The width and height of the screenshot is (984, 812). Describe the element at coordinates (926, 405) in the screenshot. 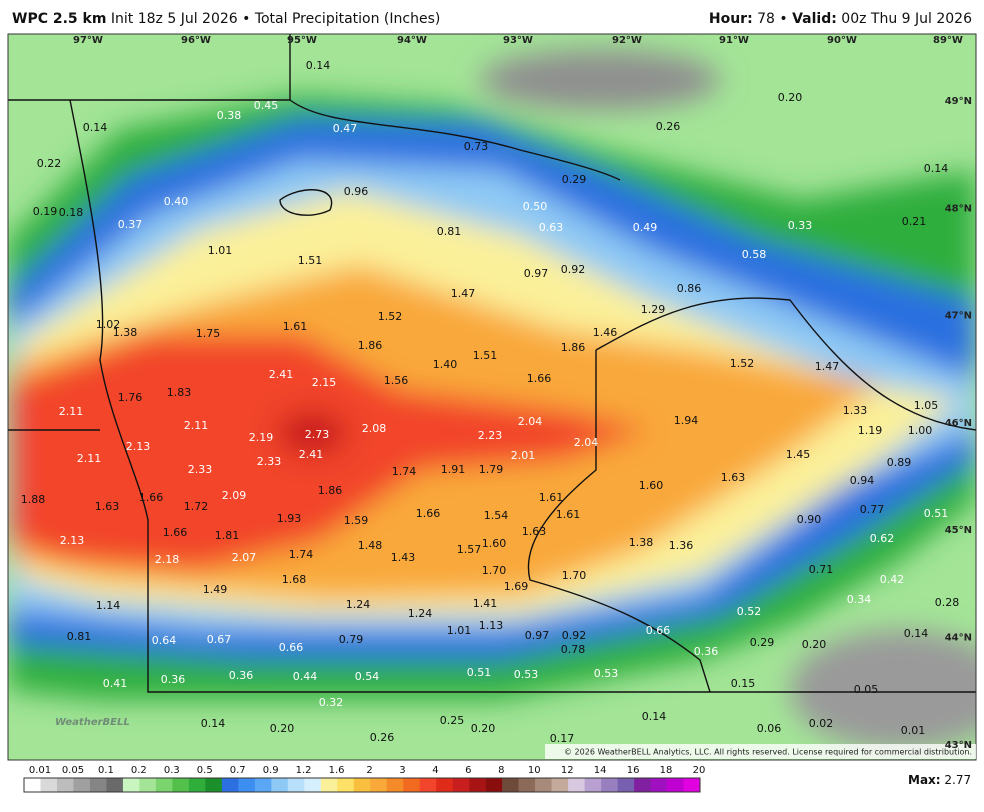

I see `precip-value: 1.05` at that location.